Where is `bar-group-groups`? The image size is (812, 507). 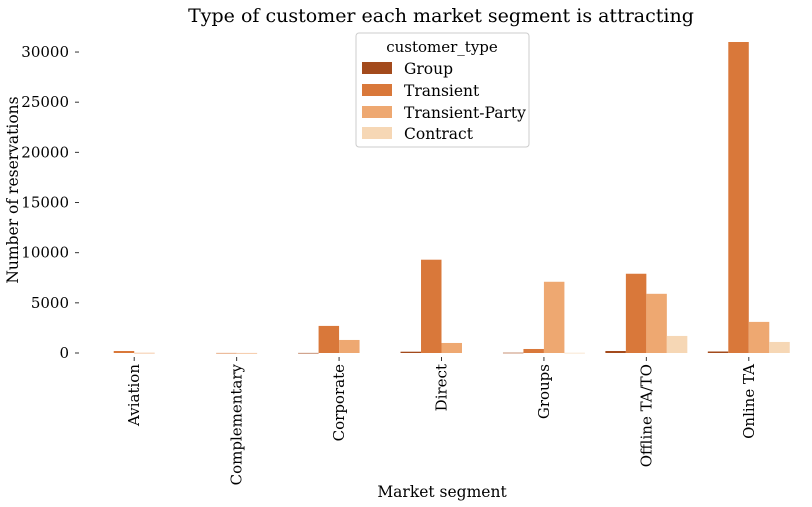
bar-group-groups is located at coordinates (513, 353).